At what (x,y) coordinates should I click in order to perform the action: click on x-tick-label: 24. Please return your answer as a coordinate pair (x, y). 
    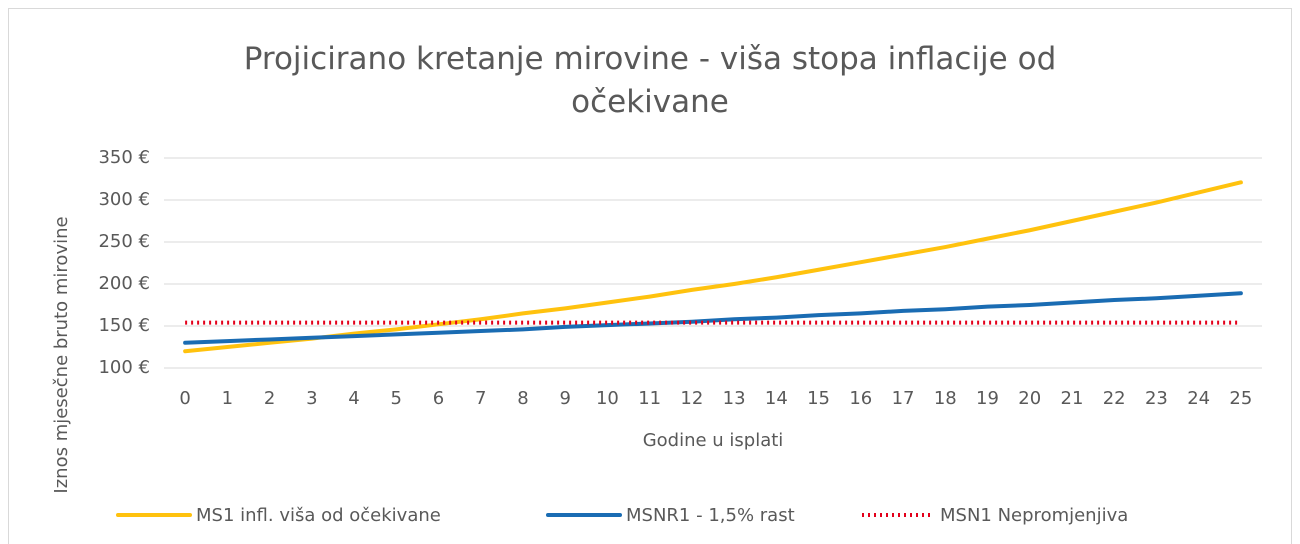
    Looking at the image, I should click on (1198, 398).